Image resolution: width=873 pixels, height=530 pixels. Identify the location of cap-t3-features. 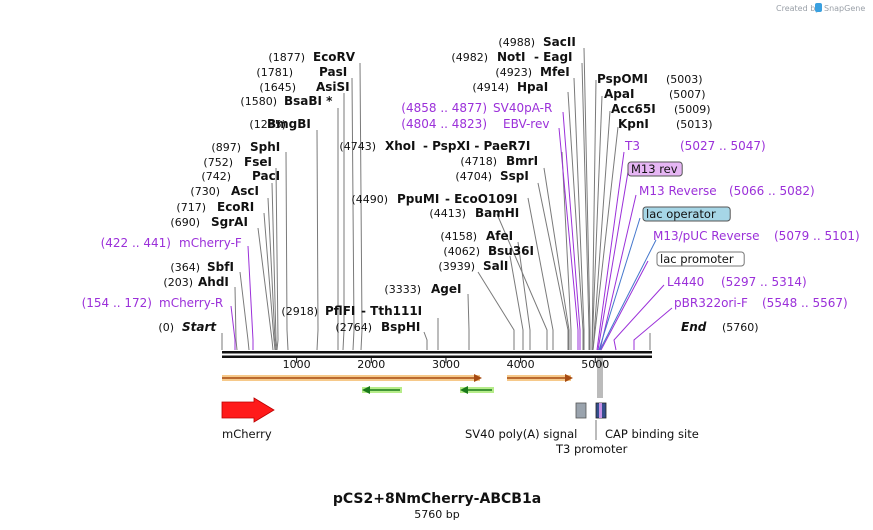
(601, 399).